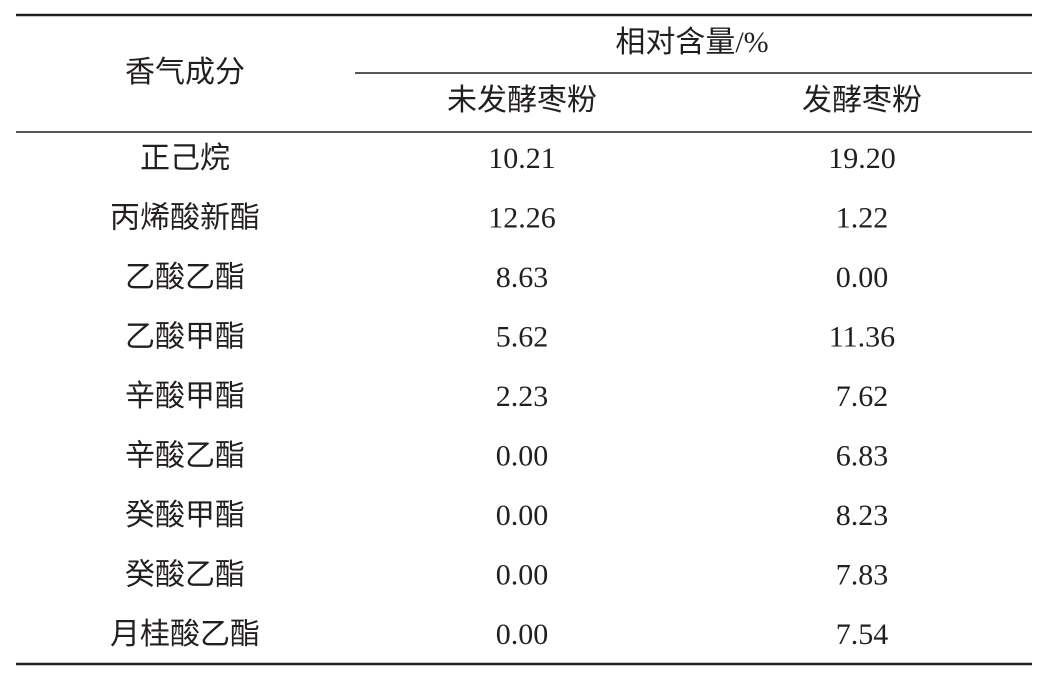 The image size is (1054, 686). I want to click on unfermented-value: 12.26, so click(522, 217).